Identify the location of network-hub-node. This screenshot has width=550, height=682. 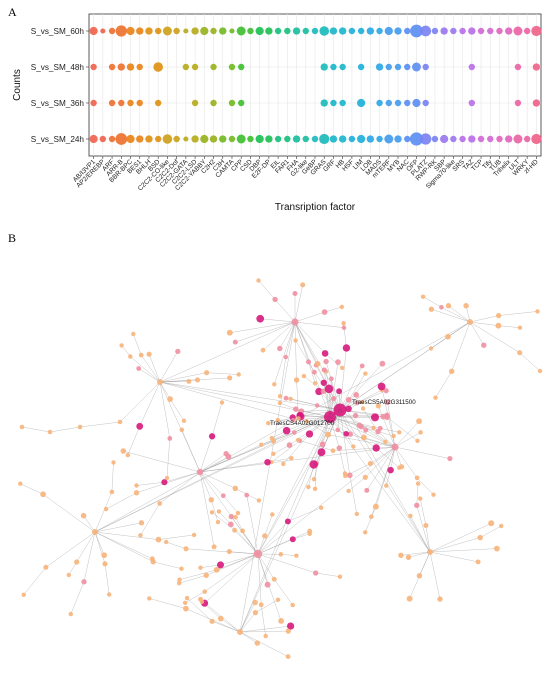
(95, 532).